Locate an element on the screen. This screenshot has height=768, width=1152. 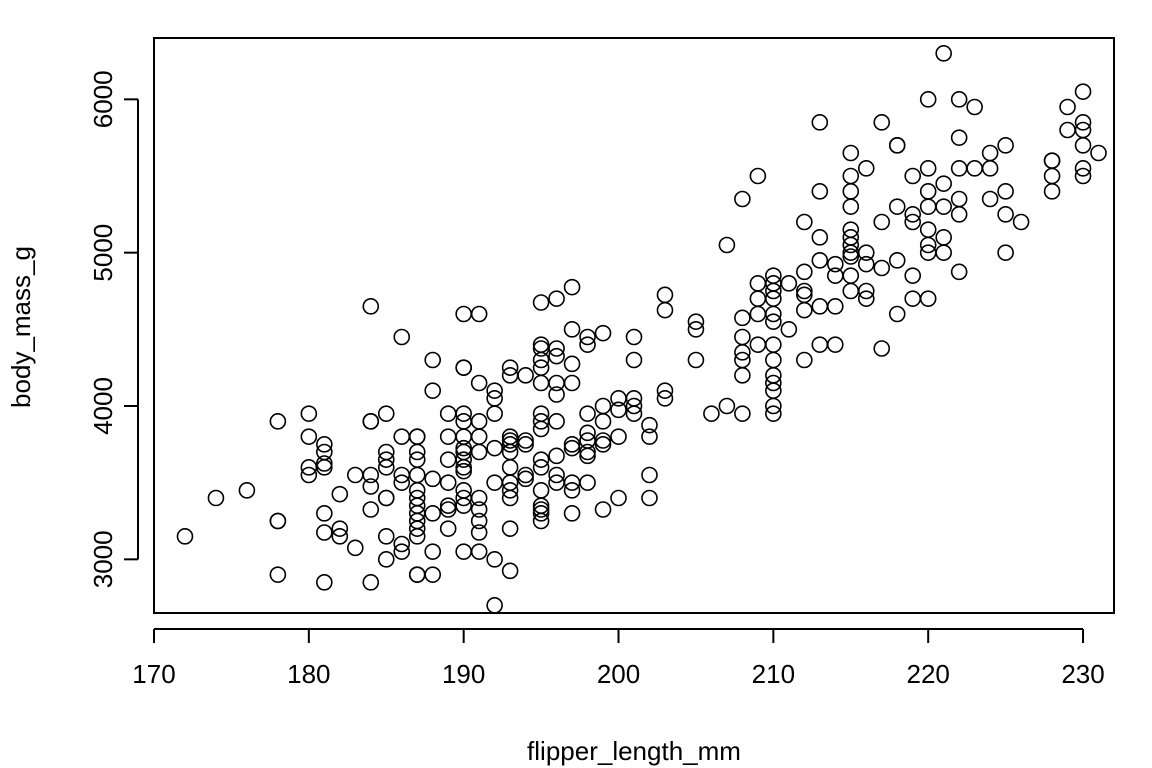
x-tick-label: 180 is located at coordinates (308, 674).